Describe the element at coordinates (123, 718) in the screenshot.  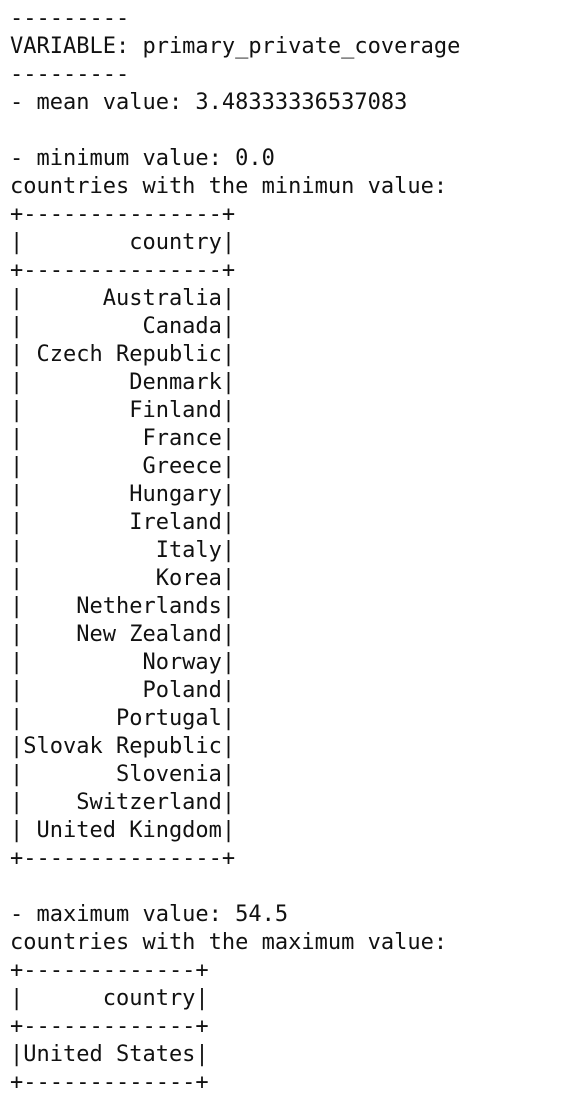
I see `minimum-table-row: | Portugal|` at that location.